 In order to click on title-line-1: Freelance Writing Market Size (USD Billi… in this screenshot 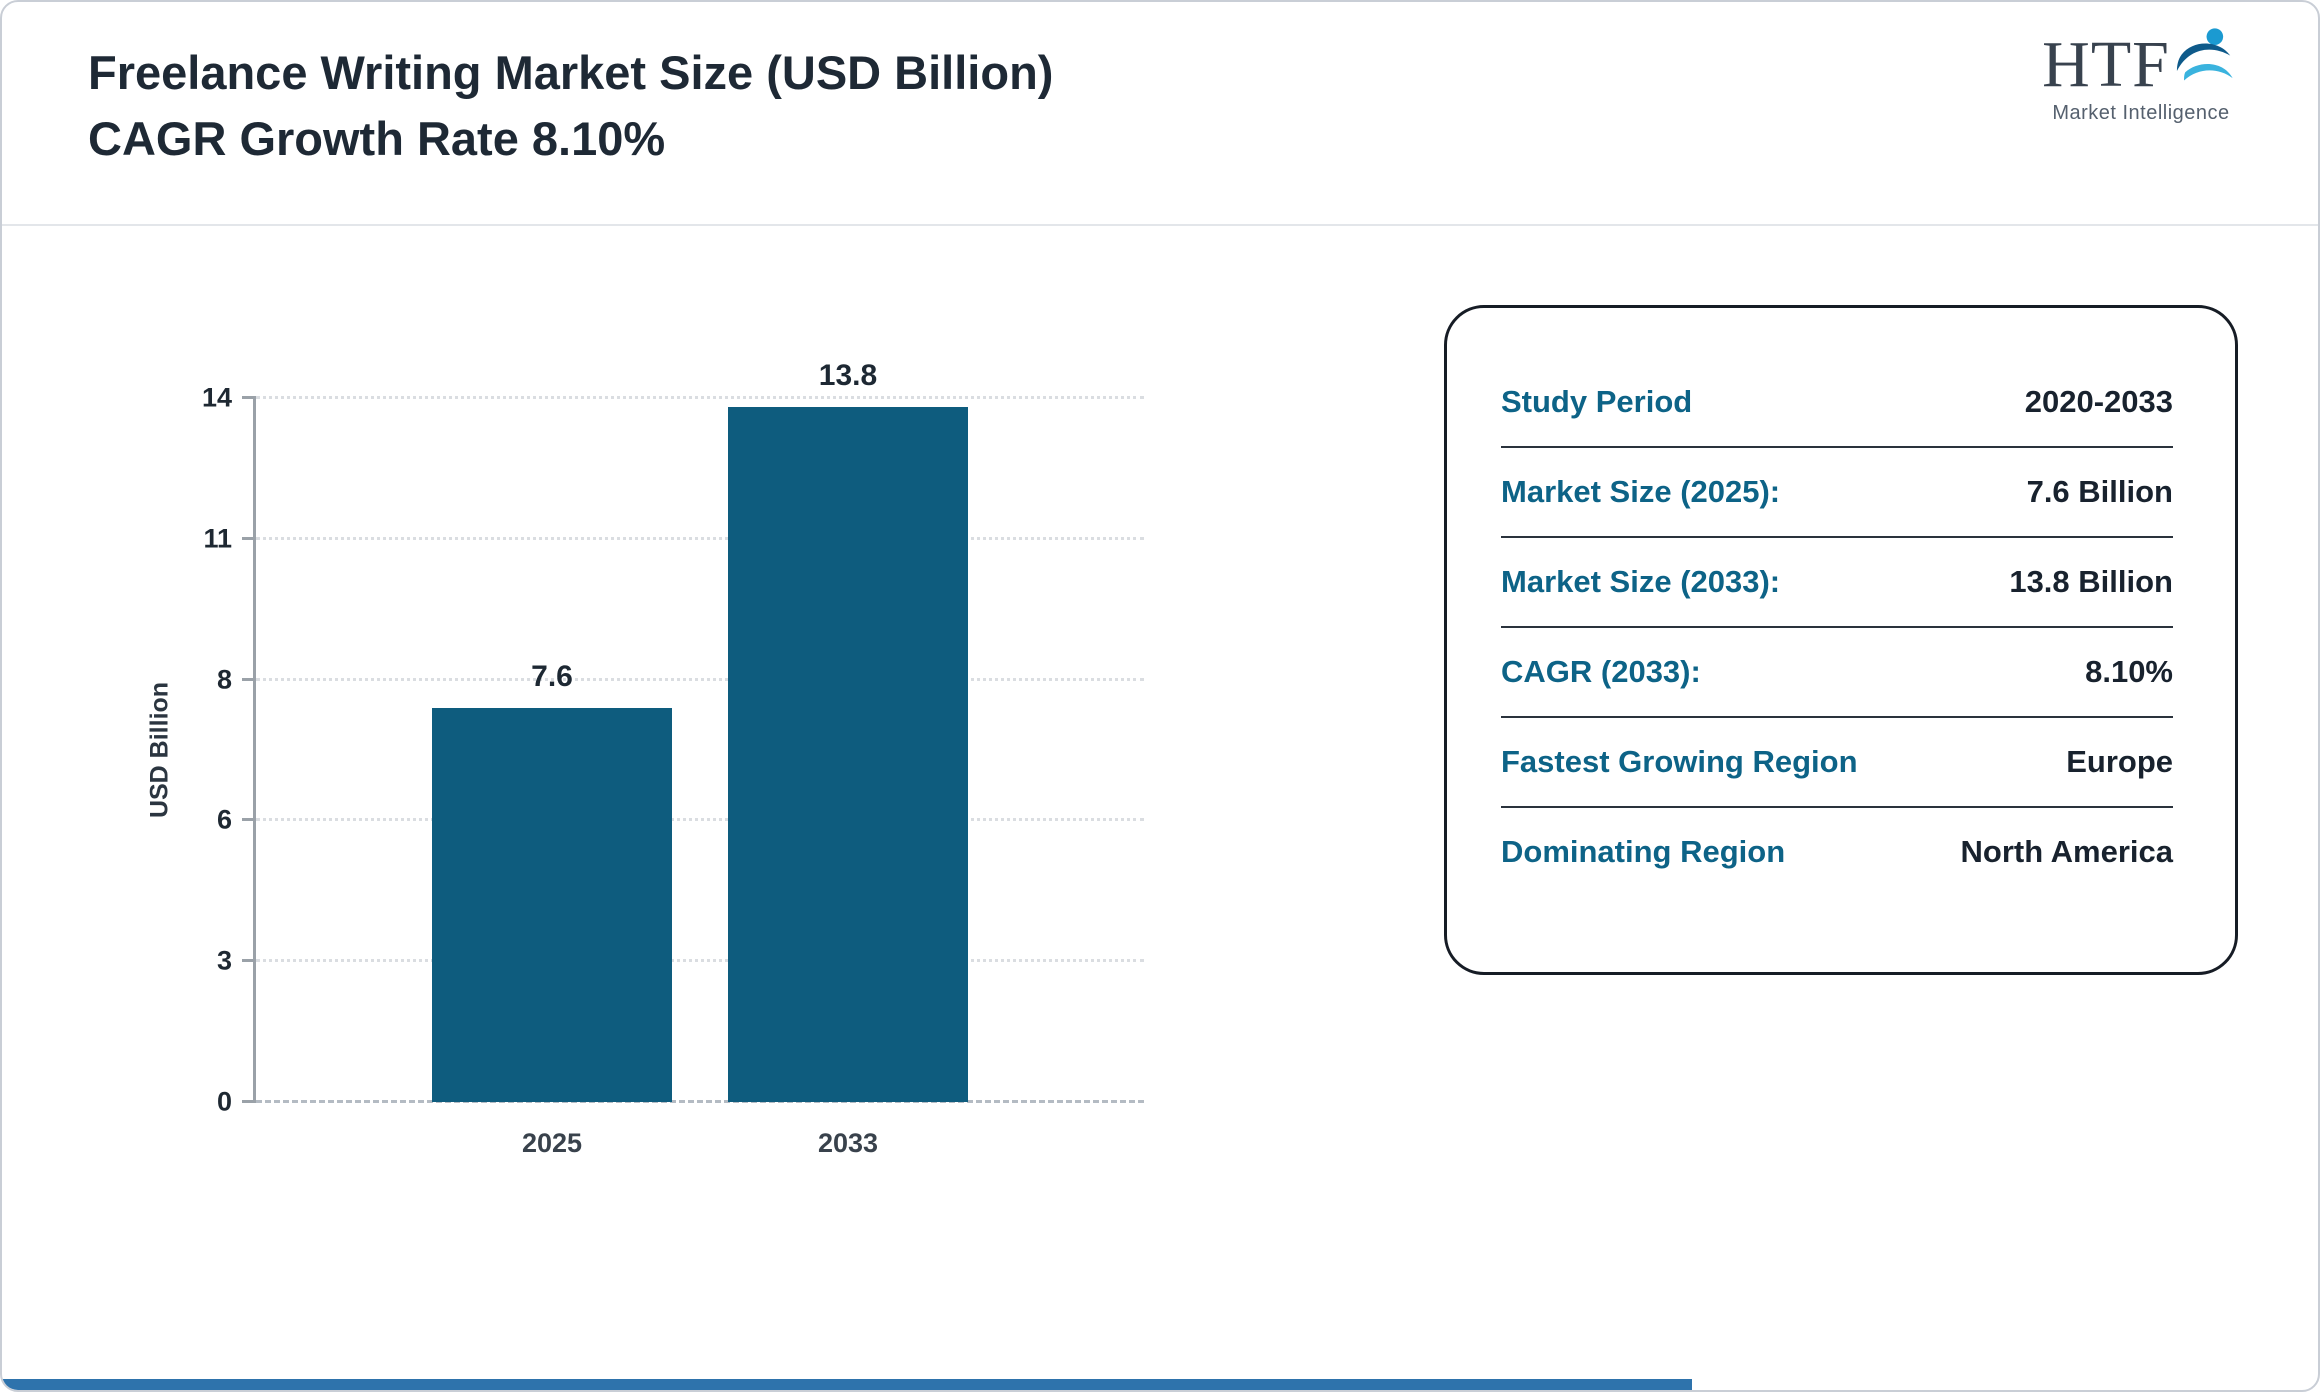, I will do `click(571, 72)`.